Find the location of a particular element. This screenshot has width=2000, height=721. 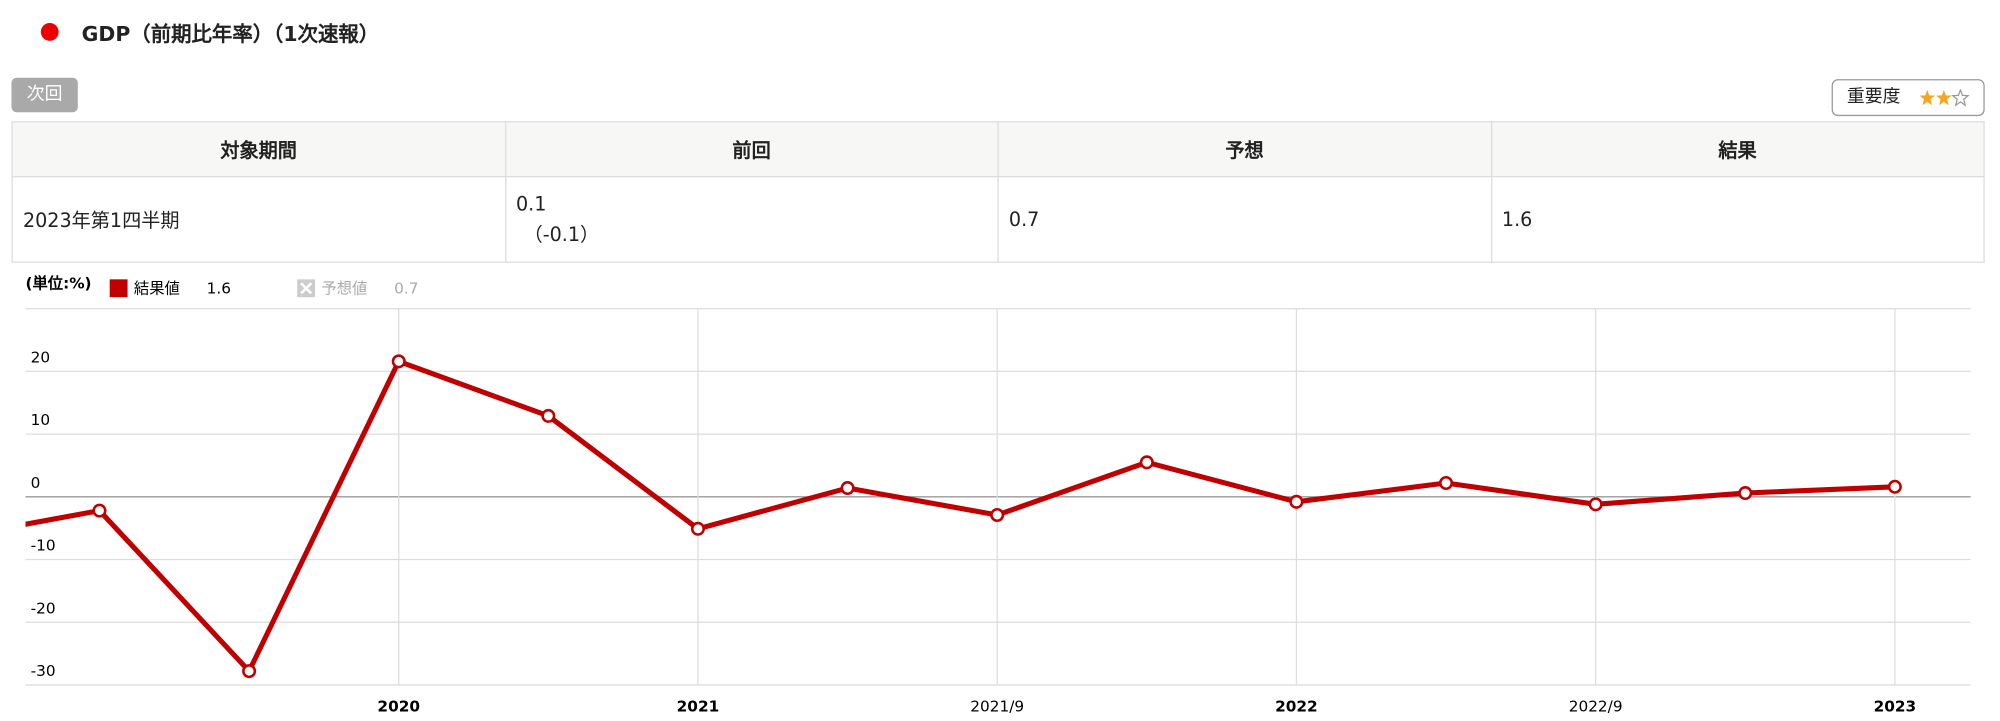

x-tick-label: 2021 is located at coordinates (698, 707).